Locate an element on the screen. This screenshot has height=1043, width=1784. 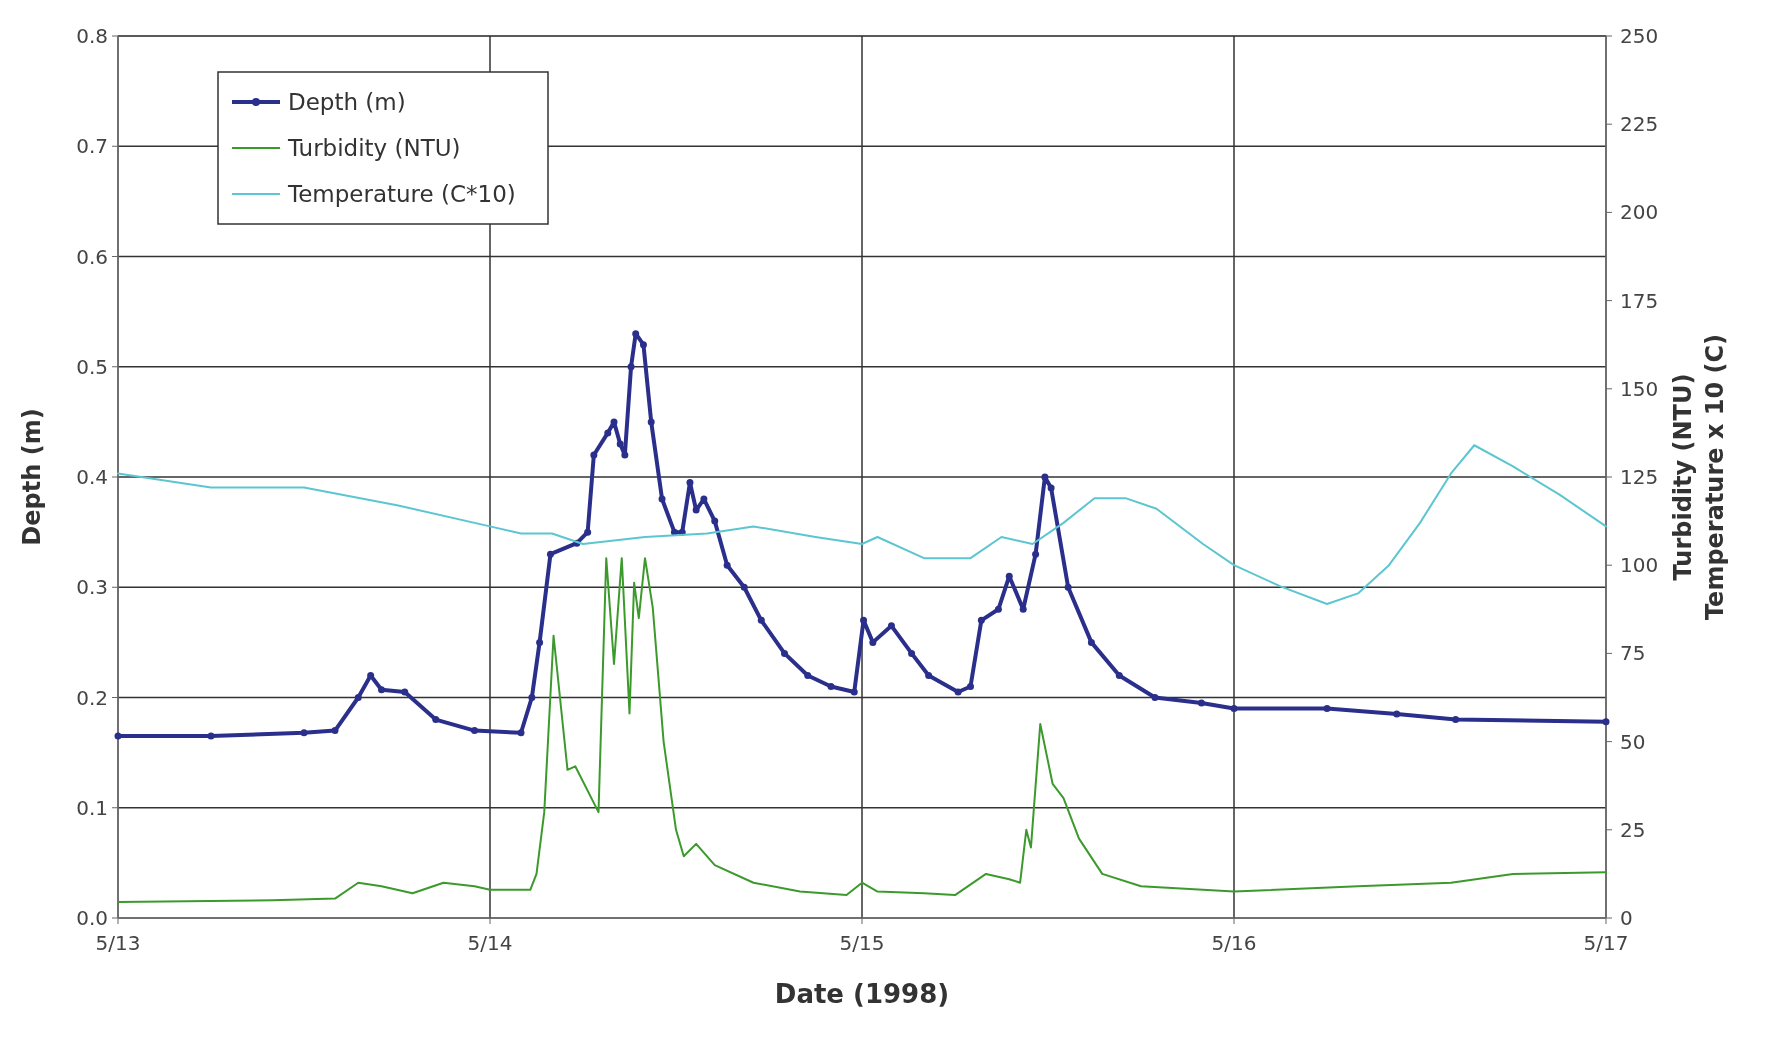
y-tick-label: 0.5 is located at coordinates (92, 366).